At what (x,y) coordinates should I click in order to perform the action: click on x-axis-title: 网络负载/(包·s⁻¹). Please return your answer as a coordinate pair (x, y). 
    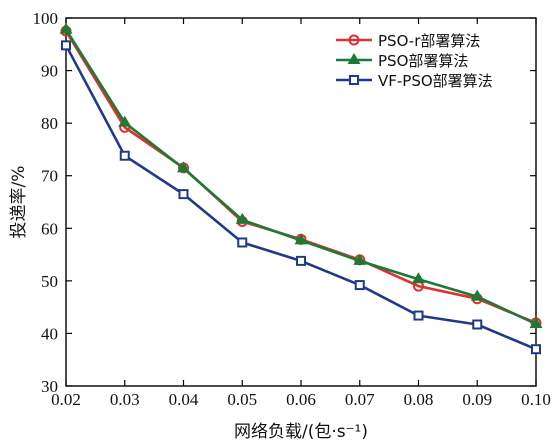
    Looking at the image, I should click on (301, 432).